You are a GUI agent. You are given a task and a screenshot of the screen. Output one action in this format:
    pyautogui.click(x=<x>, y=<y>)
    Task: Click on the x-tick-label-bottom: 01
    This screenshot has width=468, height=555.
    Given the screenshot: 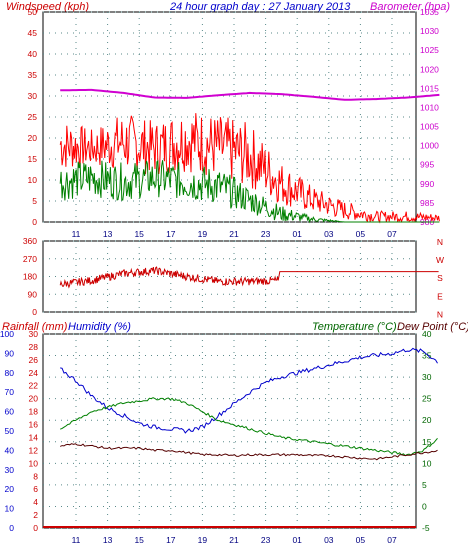 What is the action you would take?
    pyautogui.click(x=297, y=540)
    